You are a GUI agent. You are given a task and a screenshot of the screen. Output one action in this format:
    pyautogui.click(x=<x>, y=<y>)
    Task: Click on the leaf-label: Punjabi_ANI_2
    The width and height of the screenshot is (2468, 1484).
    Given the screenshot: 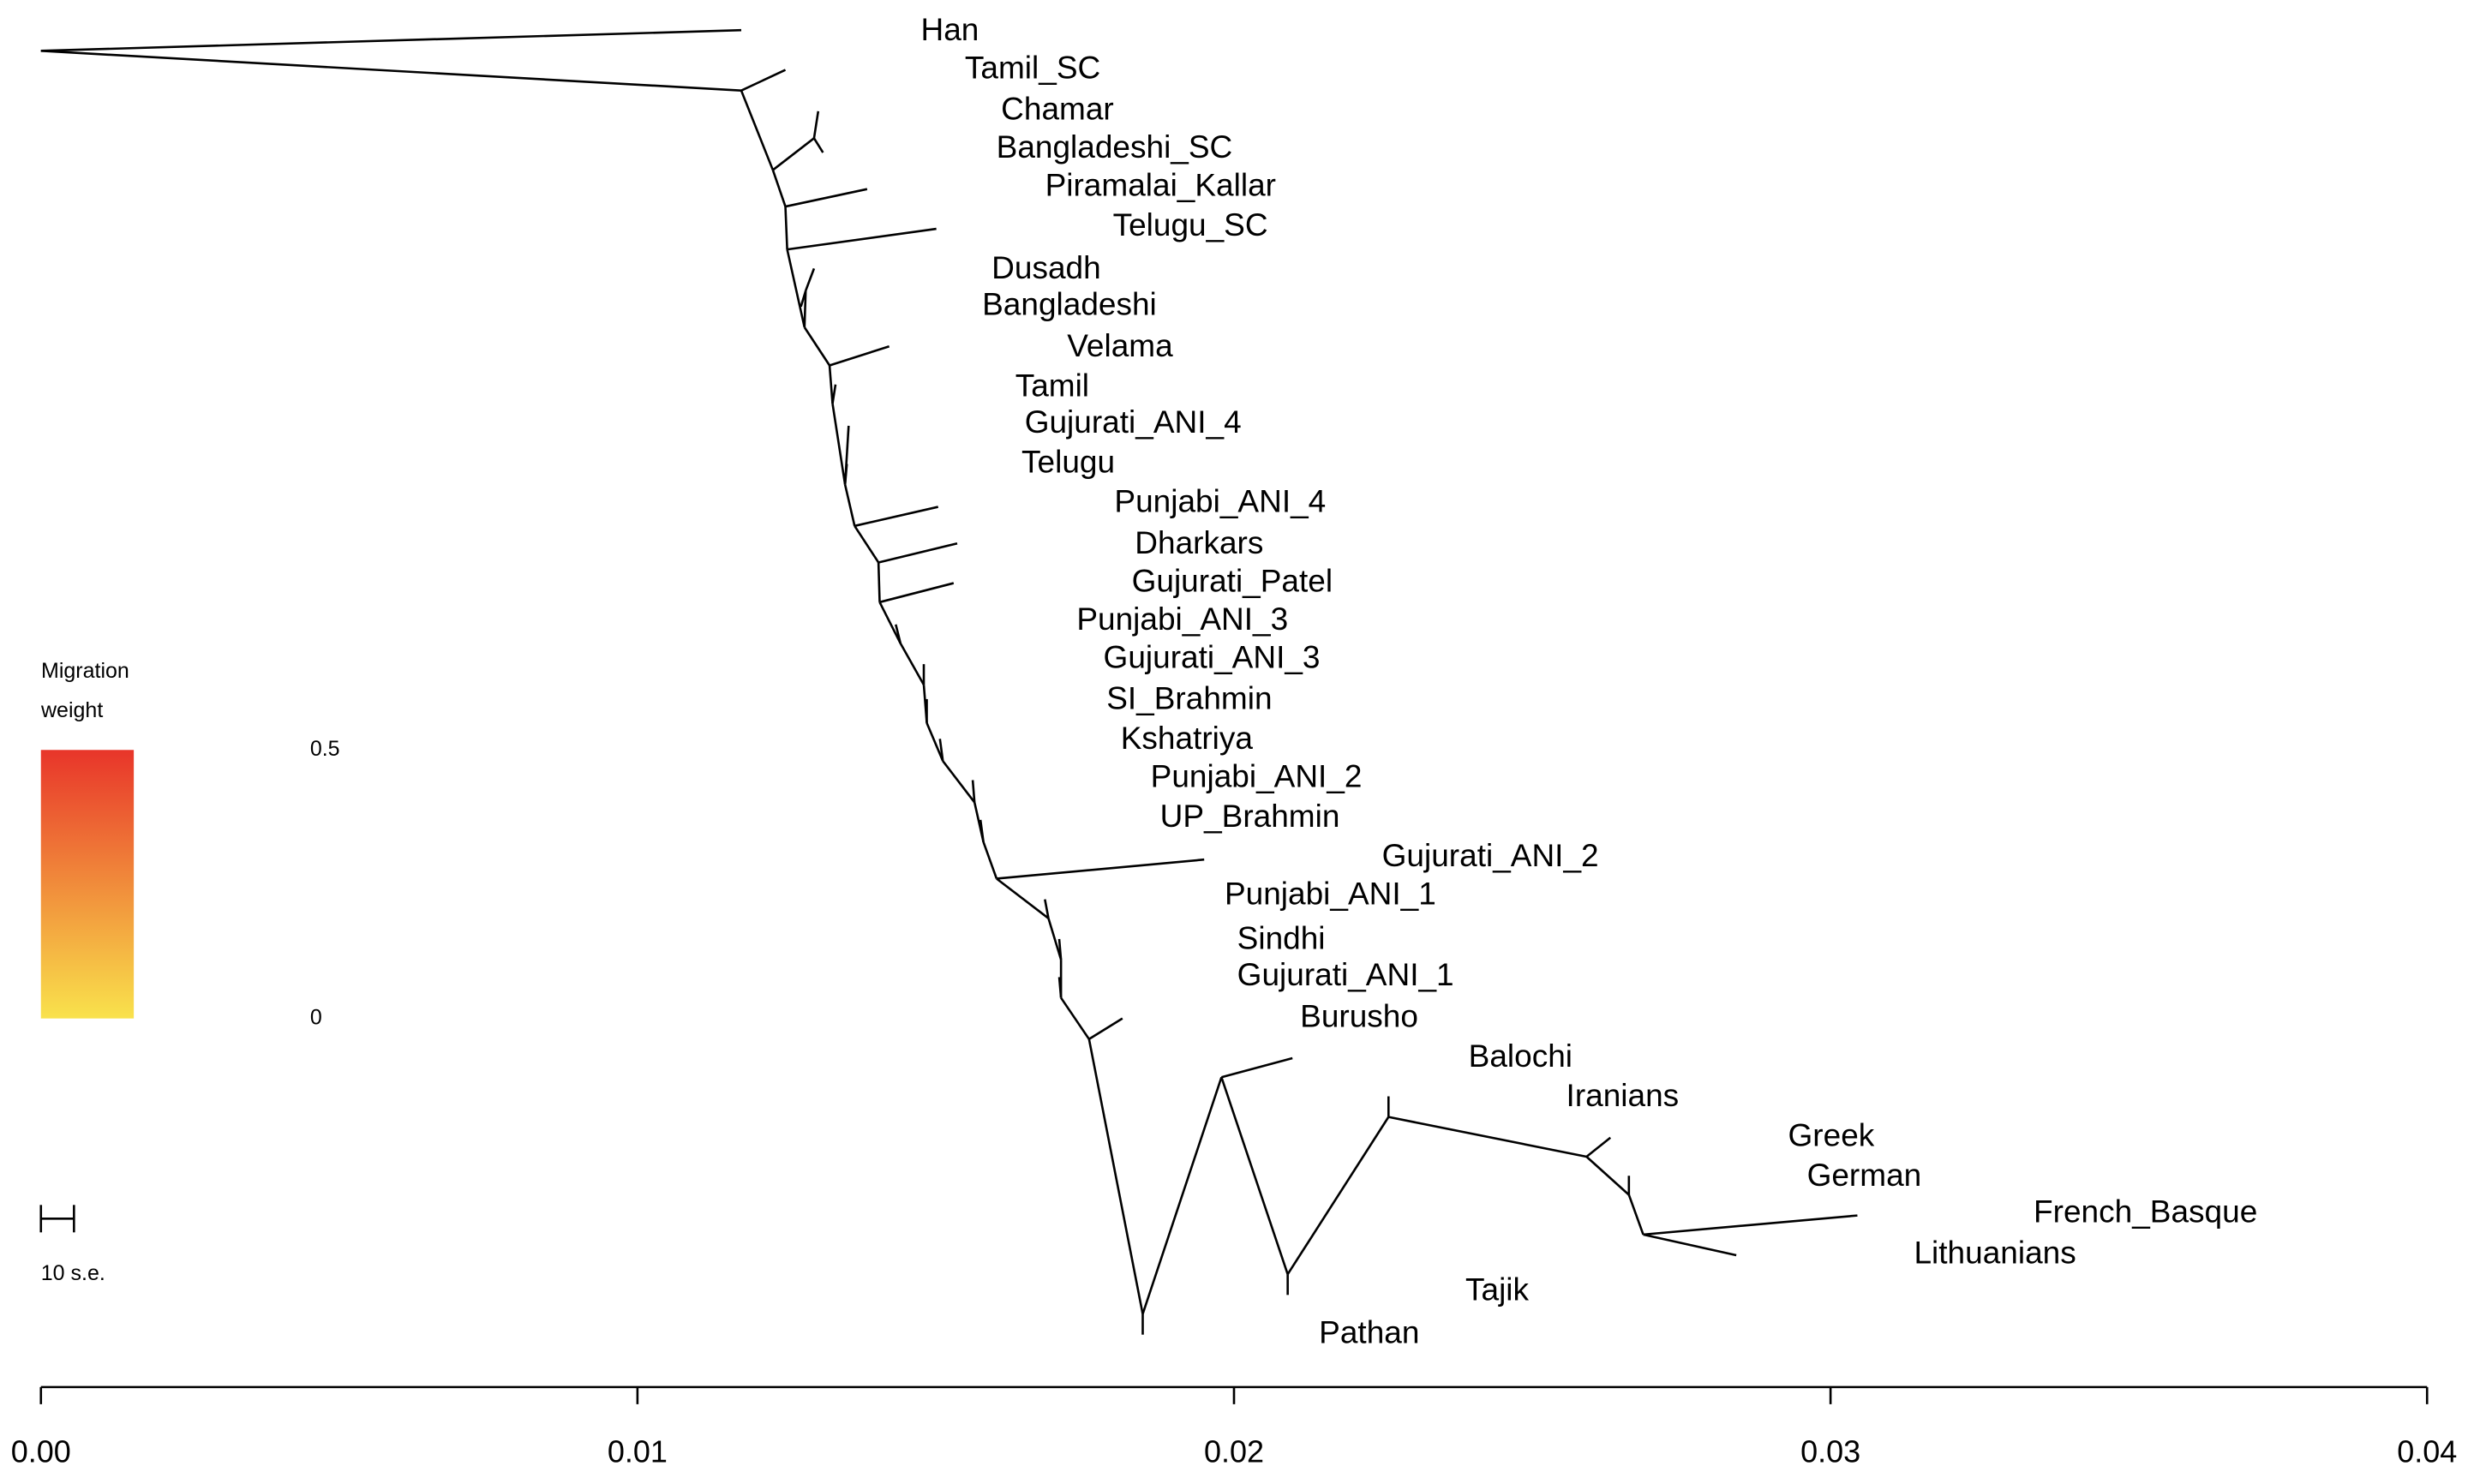 What is the action you would take?
    pyautogui.click(x=1257, y=776)
    